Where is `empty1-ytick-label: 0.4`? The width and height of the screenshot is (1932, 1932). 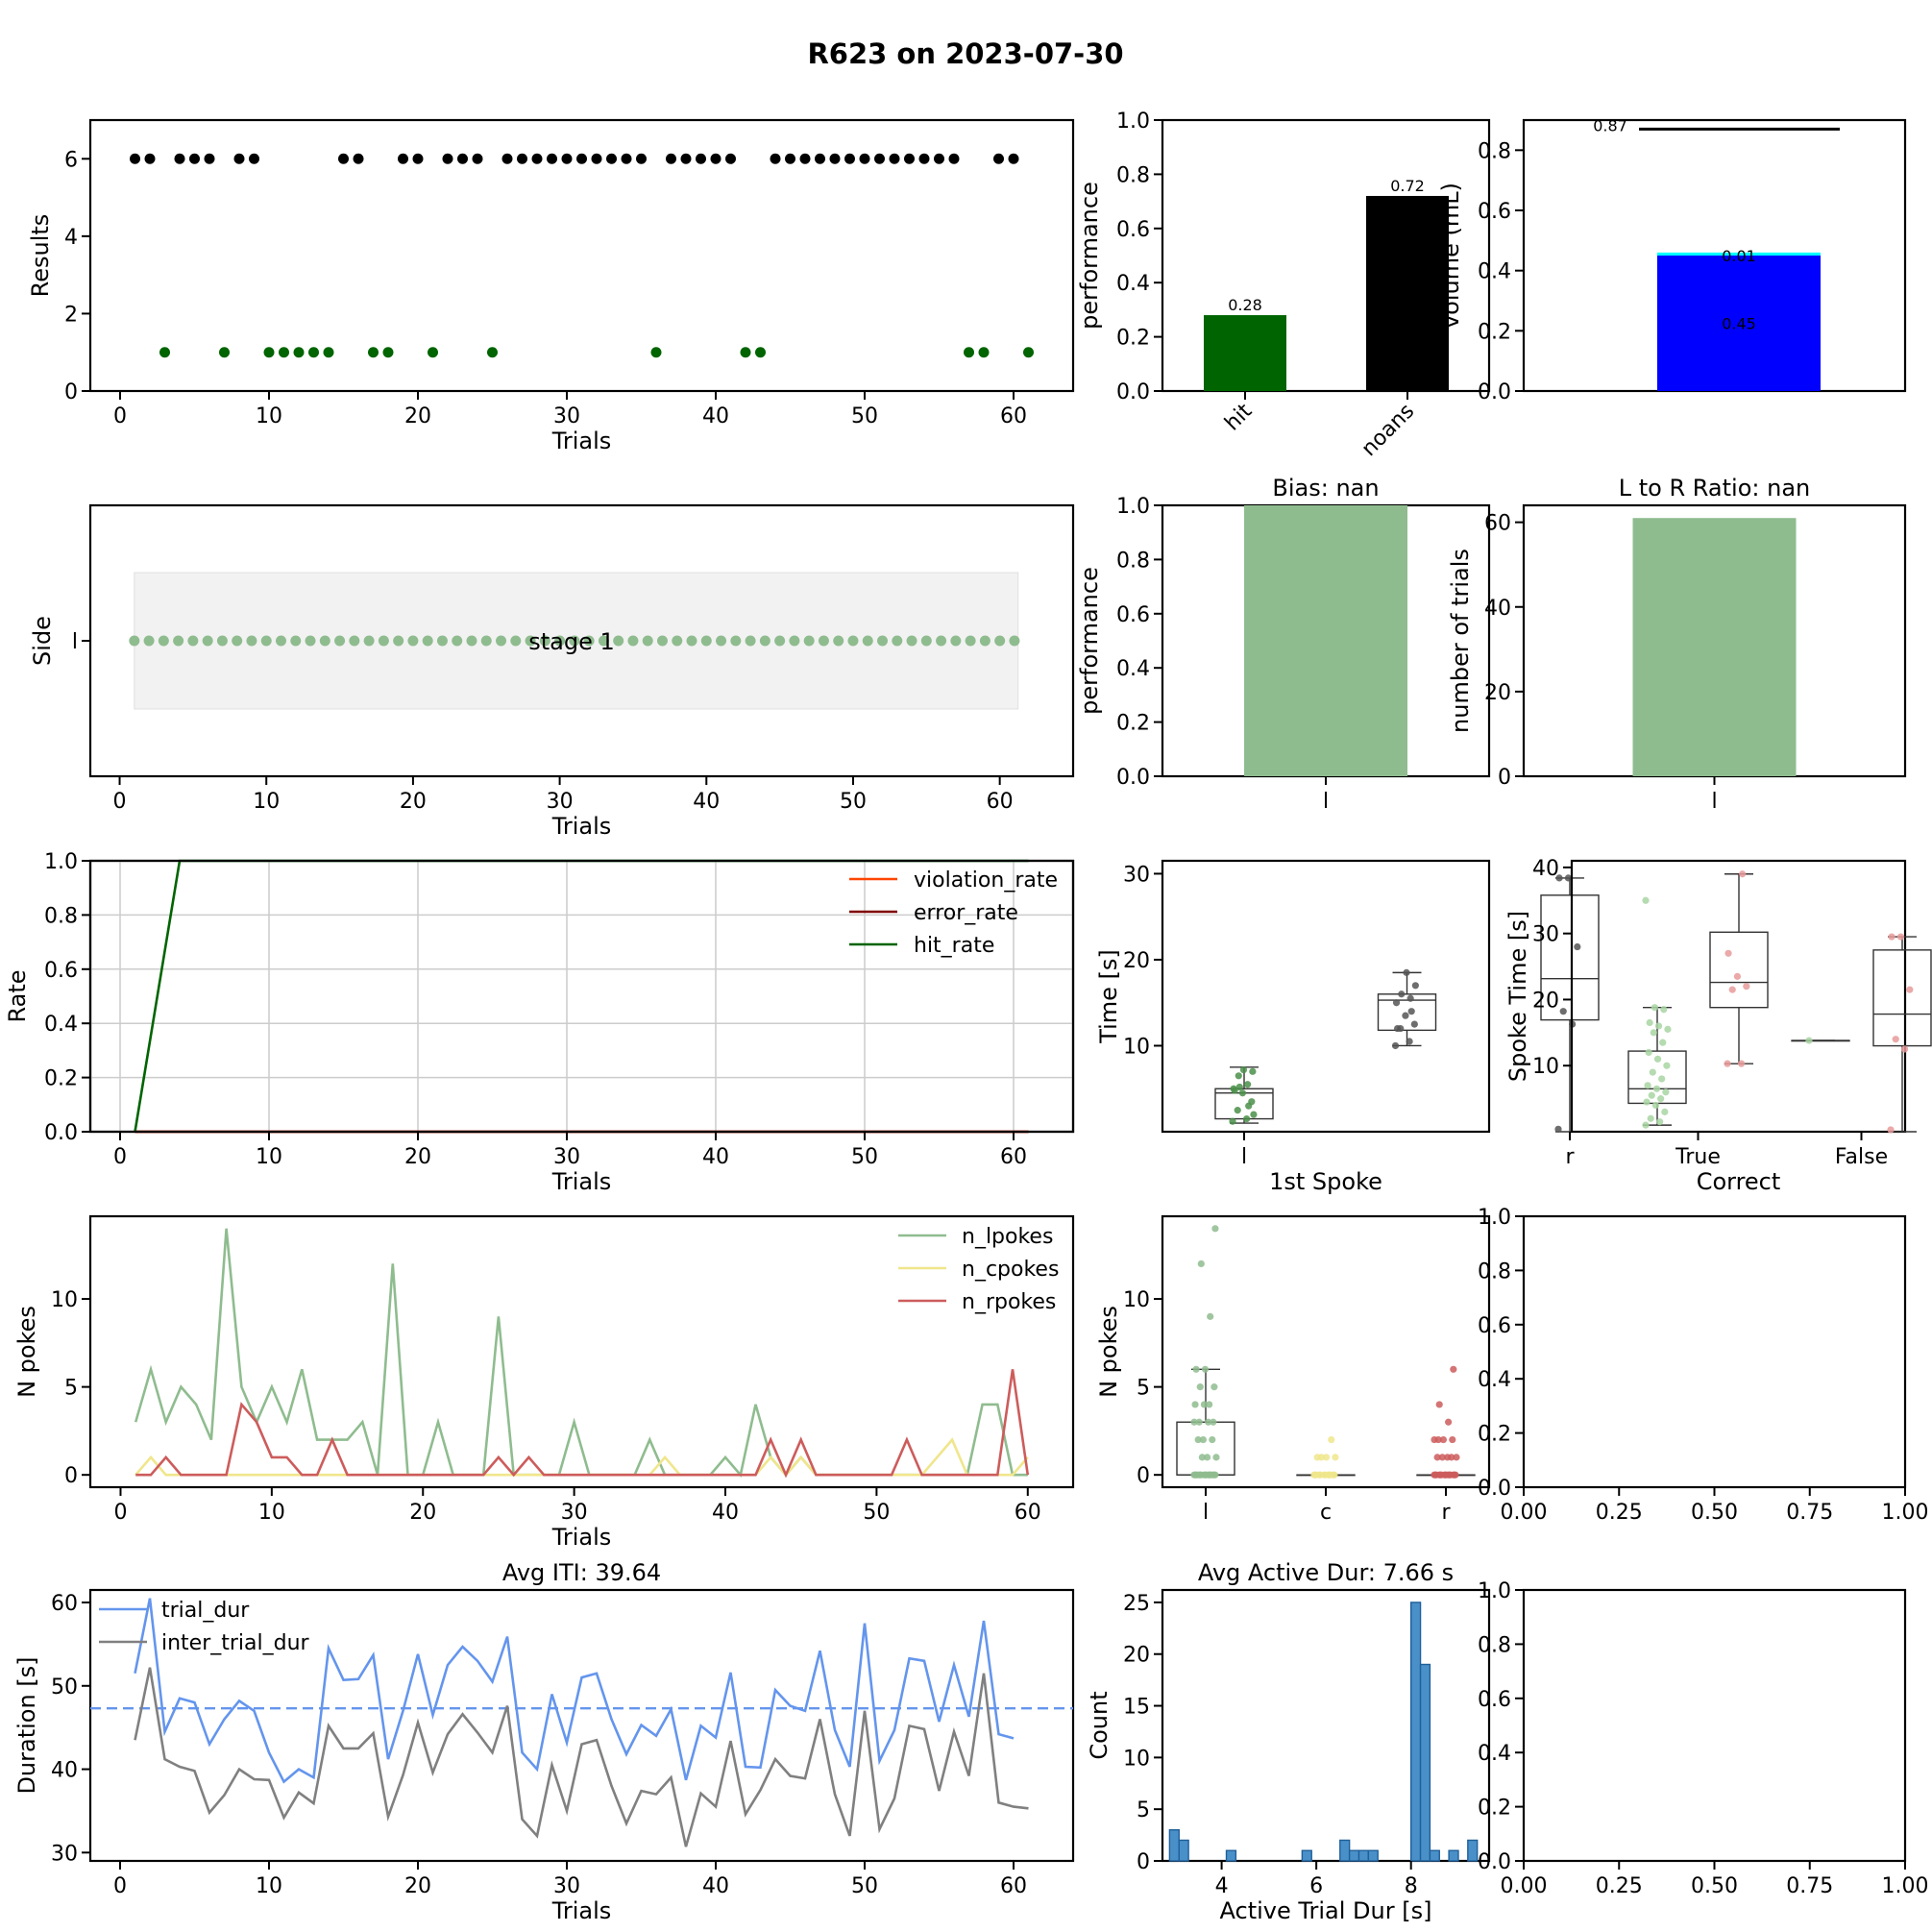 empty1-ytick-label: 0.4 is located at coordinates (1494, 1380).